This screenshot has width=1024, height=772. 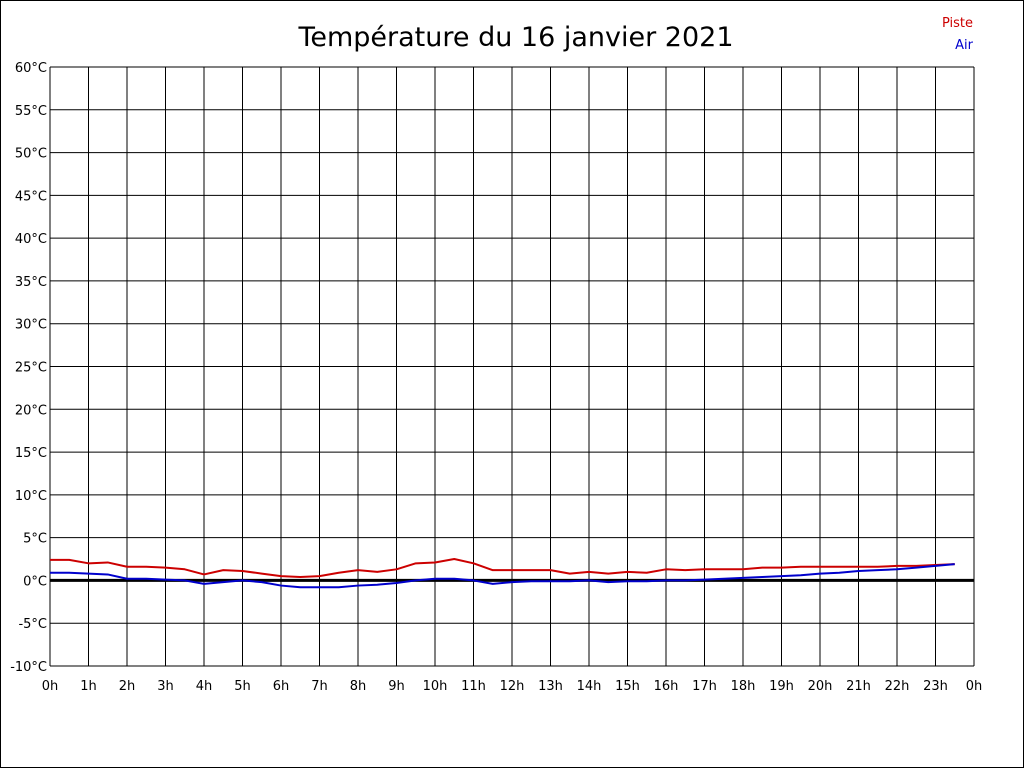 What do you see at coordinates (281, 686) in the screenshot?
I see `x-tick-label: 6h` at bounding box center [281, 686].